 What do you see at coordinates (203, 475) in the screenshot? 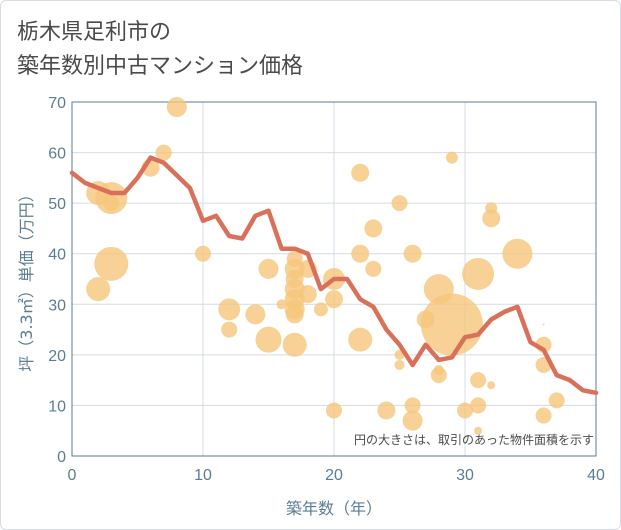
I see `x-tick-label: 10` at bounding box center [203, 475].